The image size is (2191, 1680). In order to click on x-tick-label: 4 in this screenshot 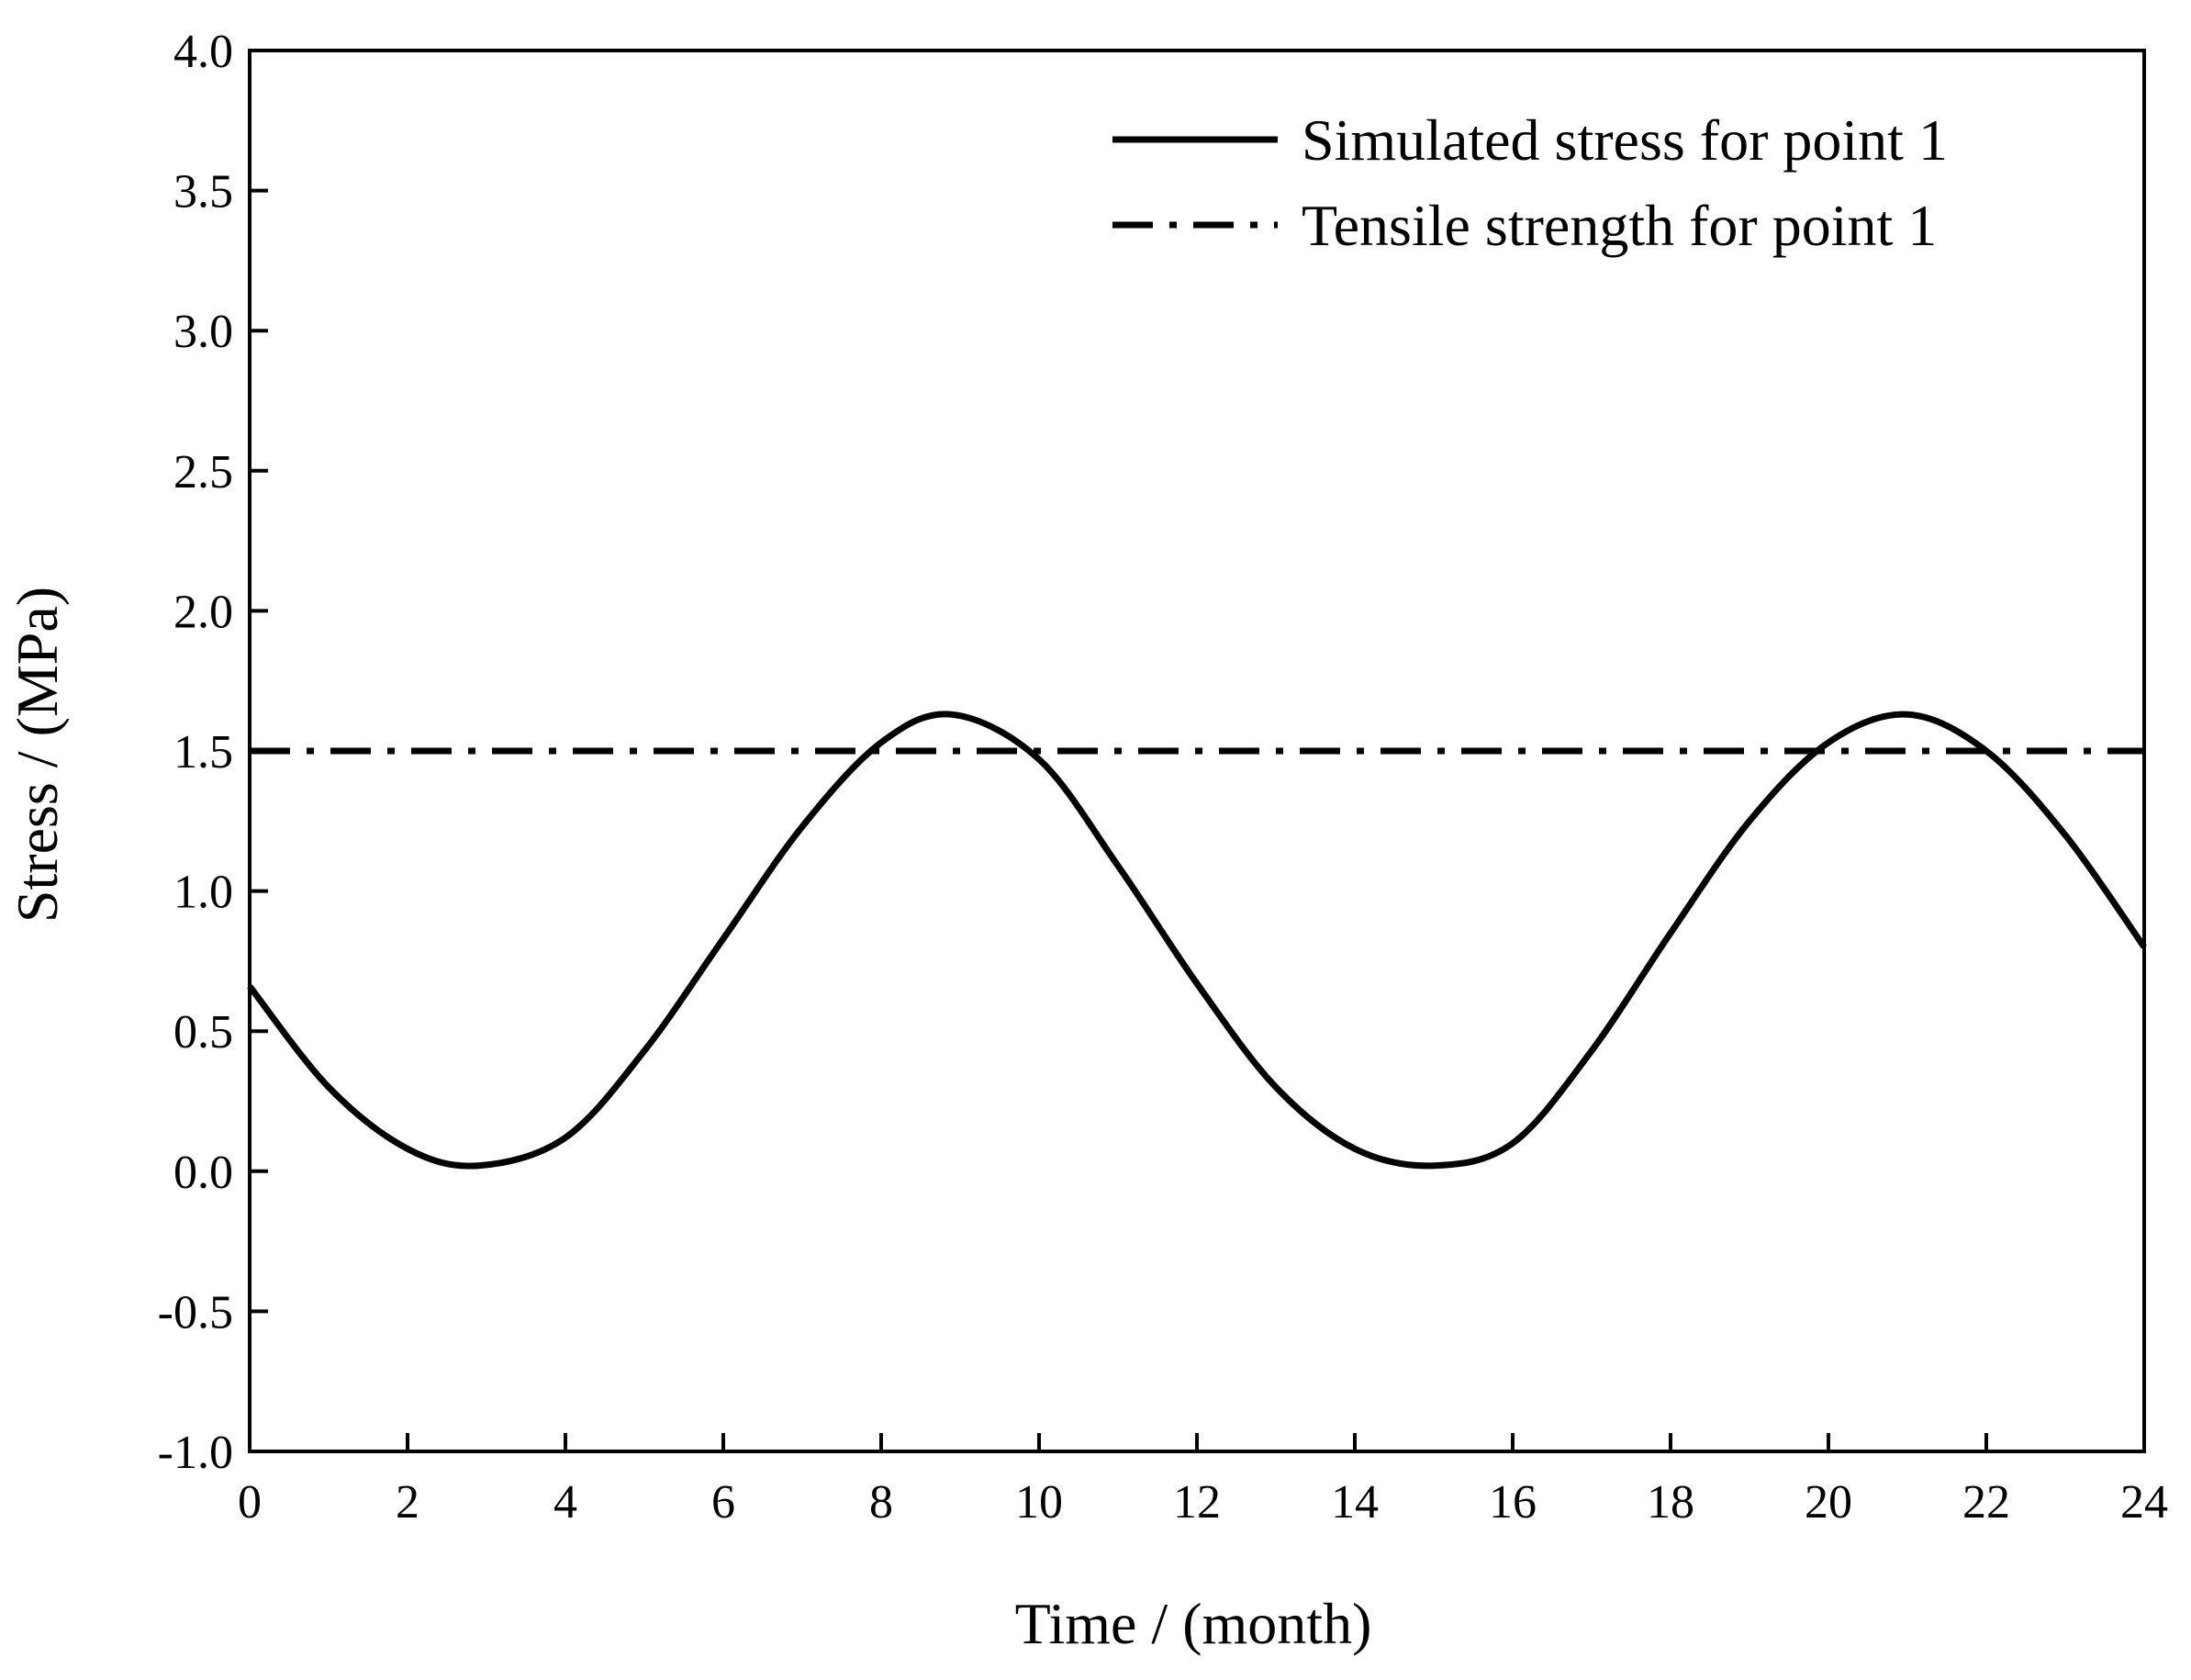, I will do `click(565, 1502)`.